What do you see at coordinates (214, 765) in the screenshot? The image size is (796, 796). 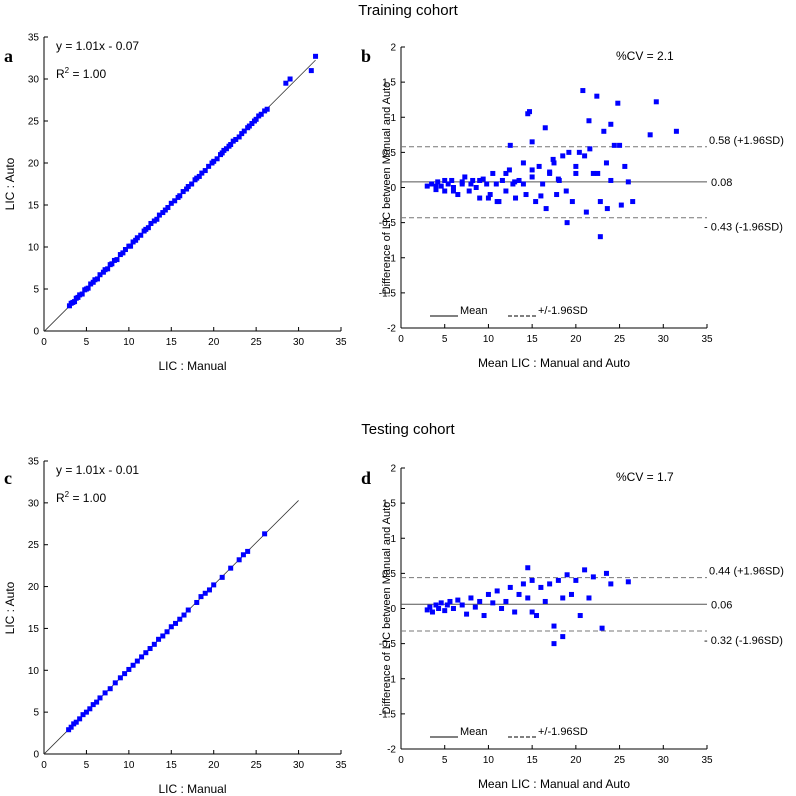 I see `x-tick-label: 20` at bounding box center [214, 765].